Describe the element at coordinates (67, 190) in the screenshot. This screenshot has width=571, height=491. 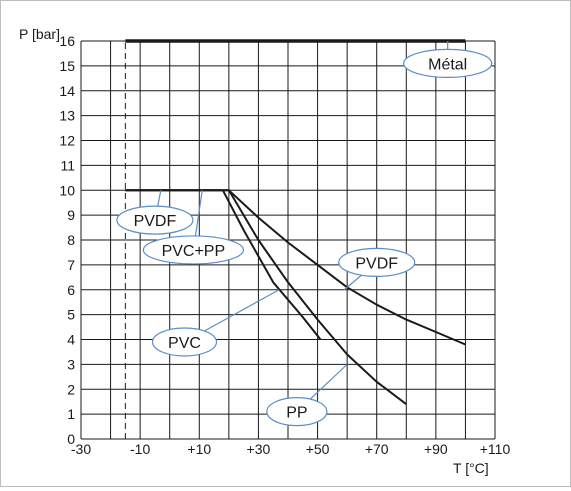
I see `y-tick-label: 10` at that location.